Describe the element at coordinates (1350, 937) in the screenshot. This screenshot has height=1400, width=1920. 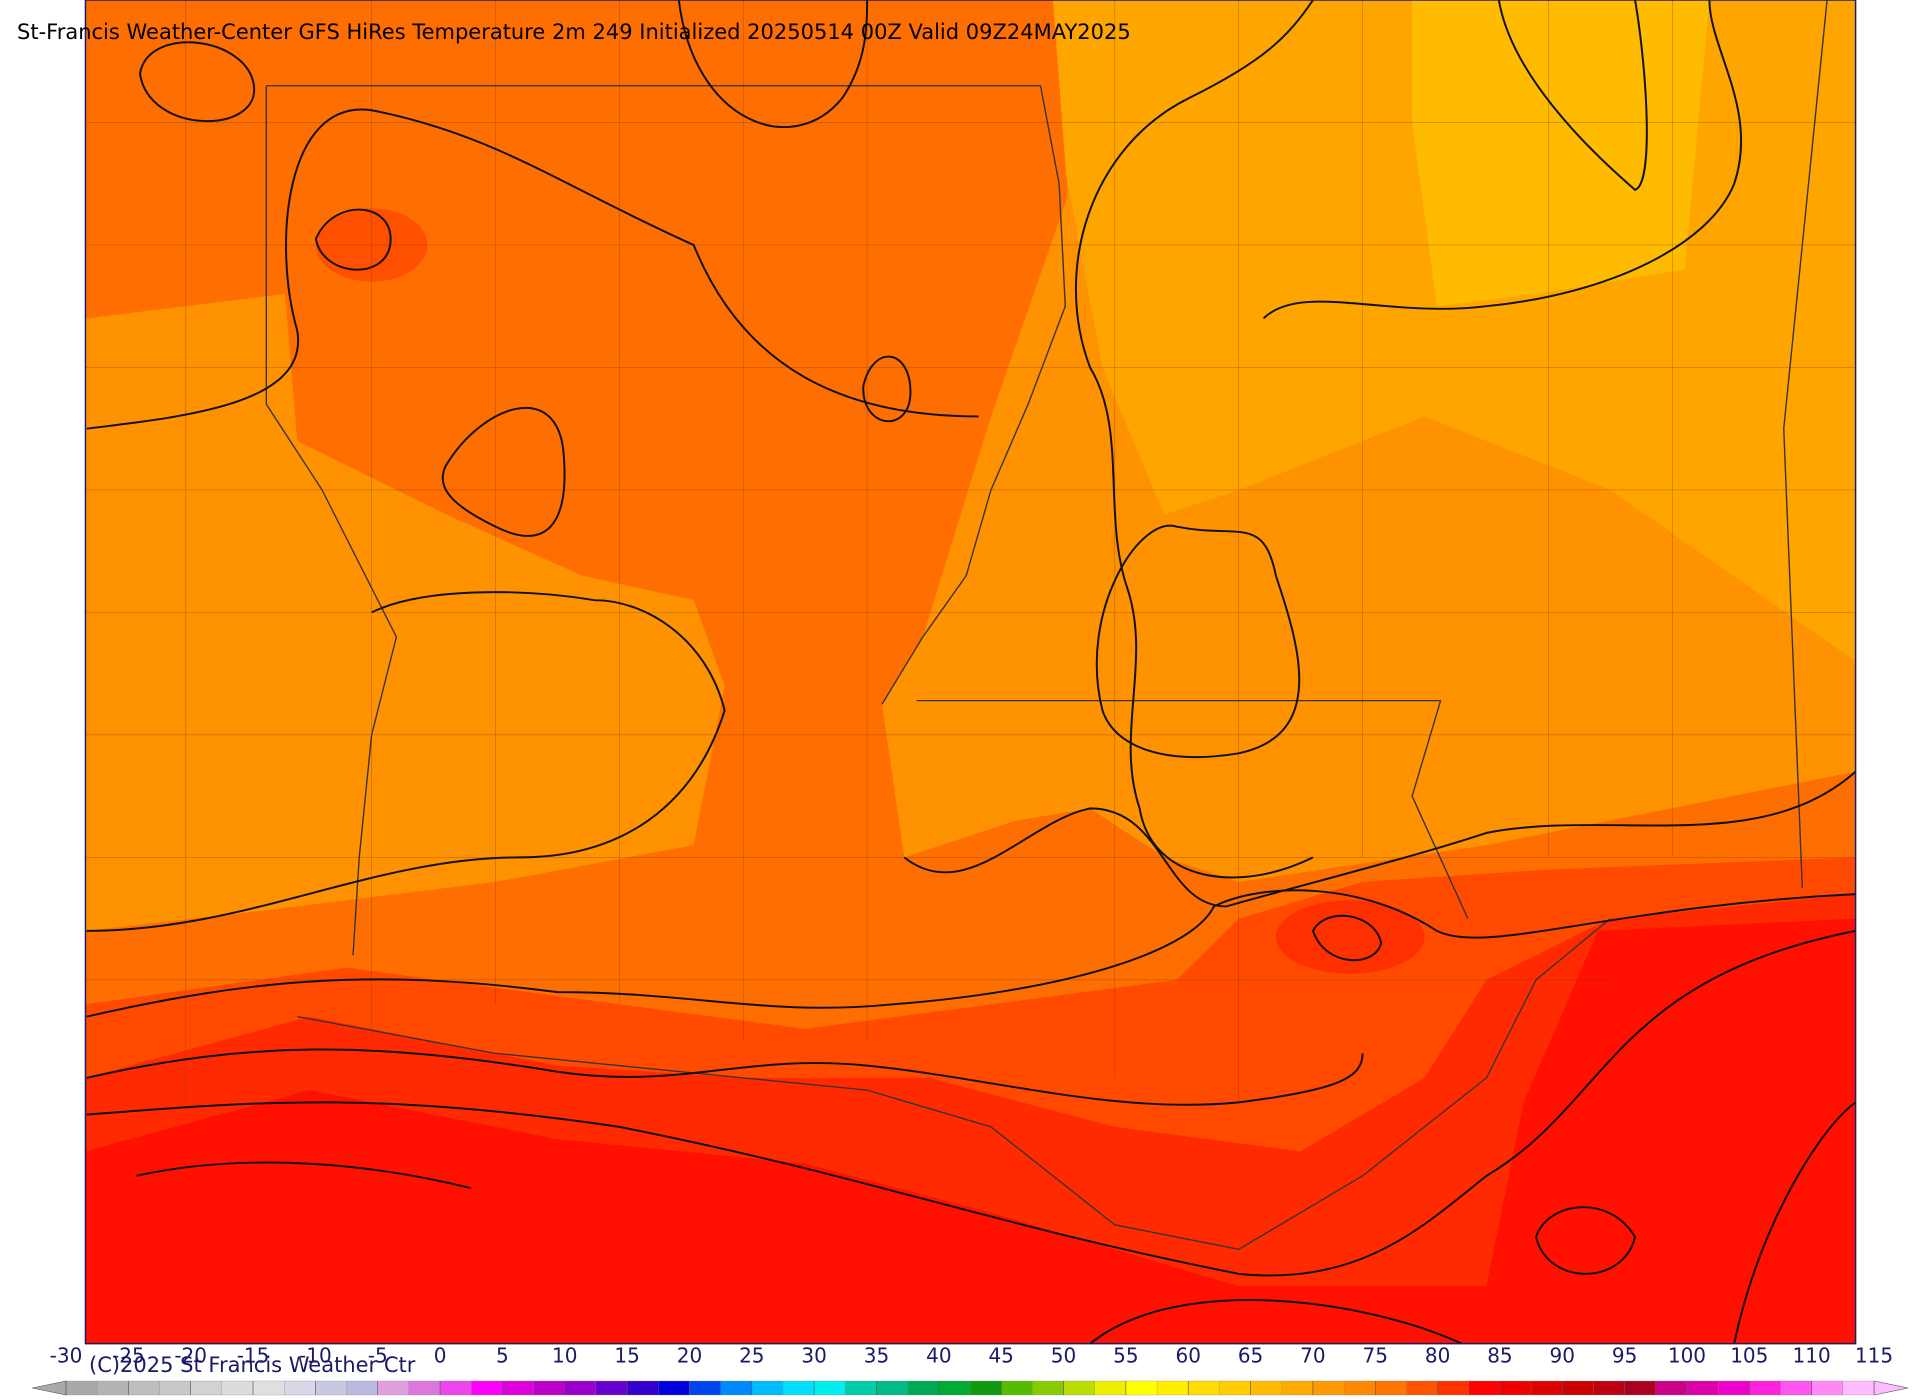
I see `temp-fill-spot` at that location.